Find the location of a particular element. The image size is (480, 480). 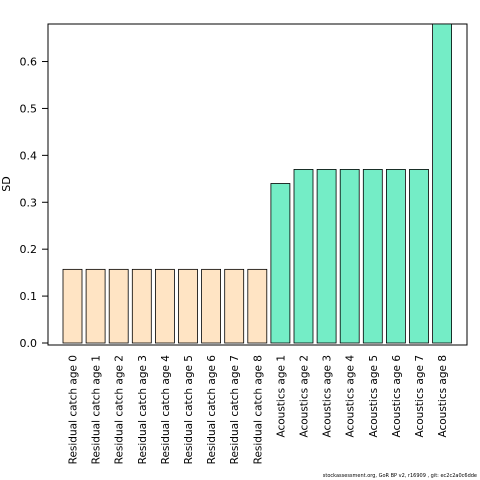

y-axis-title: SD is located at coordinates (6, 183).